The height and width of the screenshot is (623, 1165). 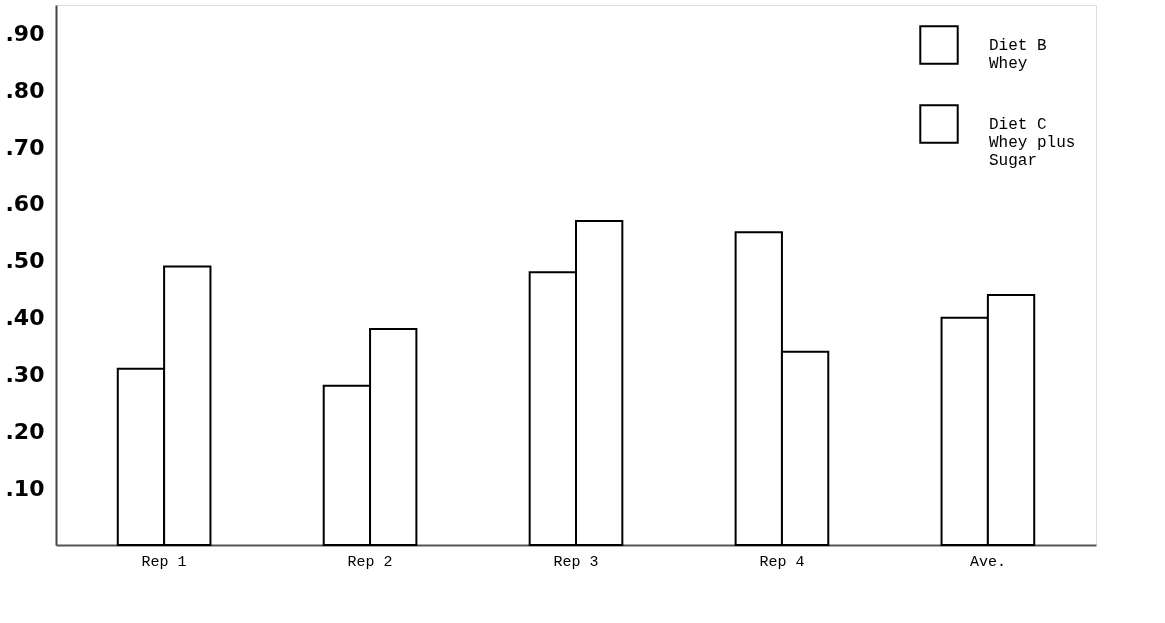 What do you see at coordinates (987, 562) in the screenshot?
I see `x-tick-label: Ave.` at bounding box center [987, 562].